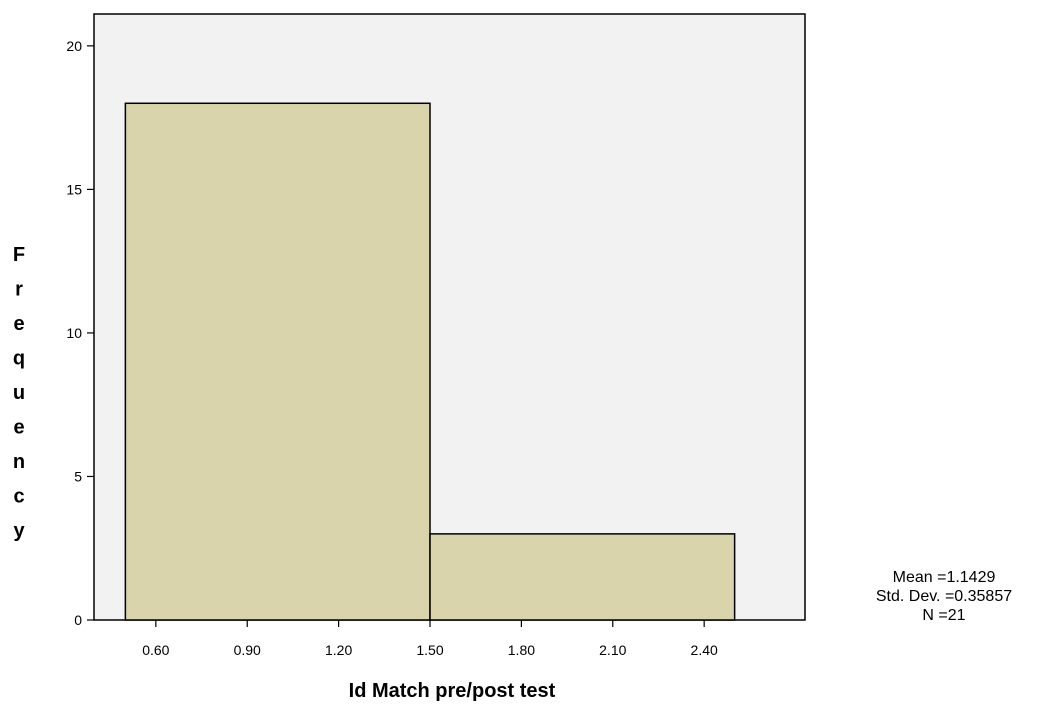  Describe the element at coordinates (74, 189) in the screenshot. I see `y-tick-label: 15` at that location.